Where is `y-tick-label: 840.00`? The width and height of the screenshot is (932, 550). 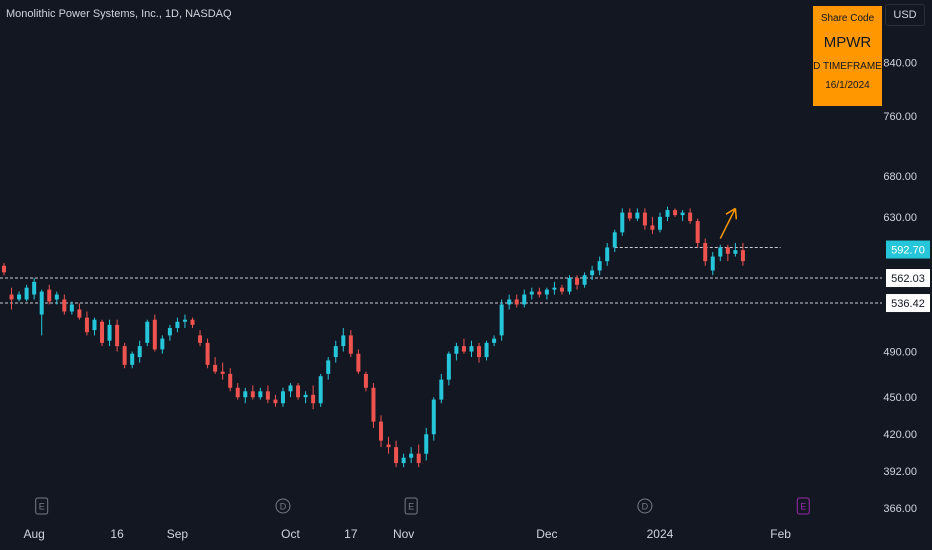
y-tick-label: 840.00 is located at coordinates (900, 64).